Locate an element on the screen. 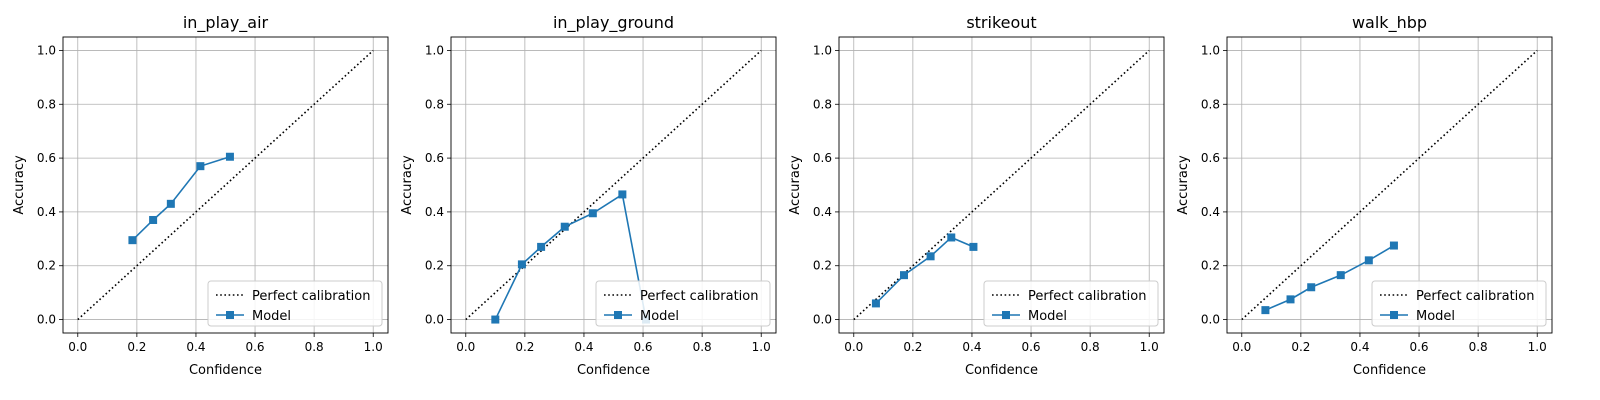 The image size is (1600, 400). chart-title: in_play_air is located at coordinates (226, 23).